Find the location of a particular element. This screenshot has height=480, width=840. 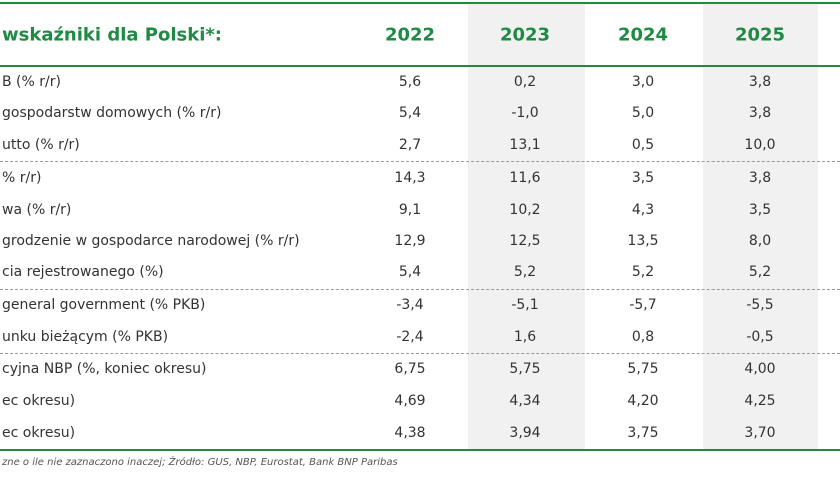

value-cell: 11,6 is located at coordinates (525, 178).